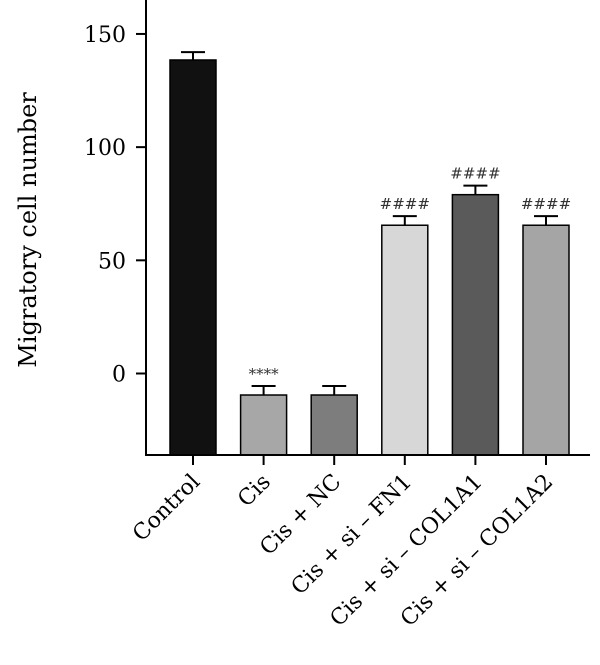 Image resolution: width=600 pixels, height=665 pixels. Describe the element at coordinates (264, 374) in the screenshot. I see `significance-label-1: ****` at that location.